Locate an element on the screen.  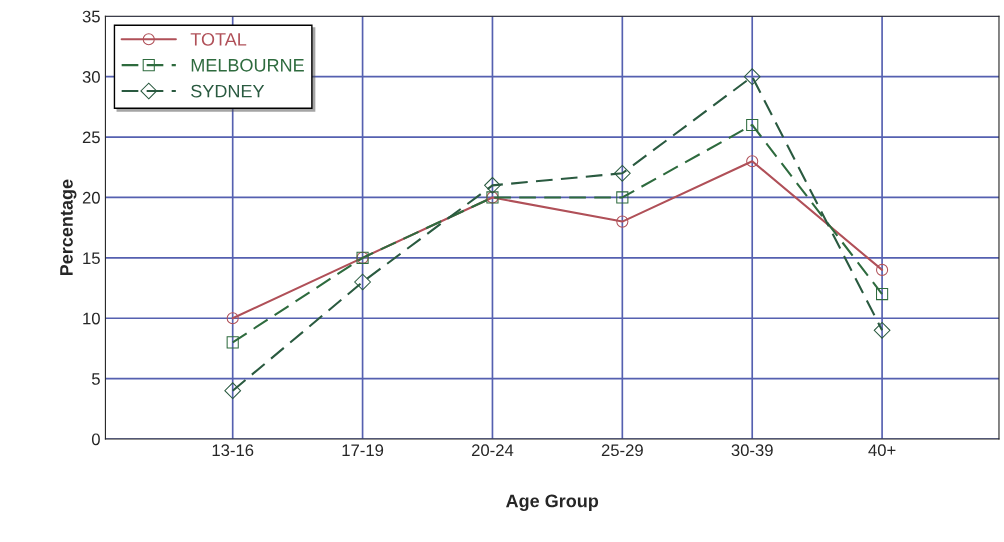
x-axis-title: Age Group is located at coordinates (552, 502).